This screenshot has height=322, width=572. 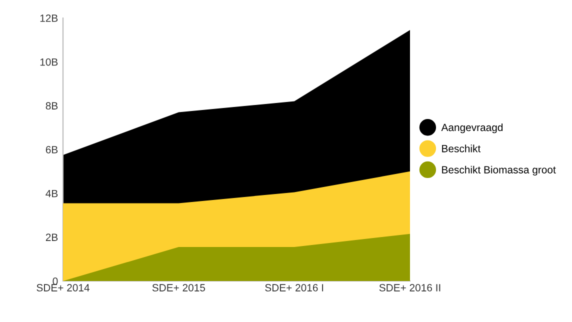 What do you see at coordinates (499, 171) in the screenshot?
I see `legend-label: Beschikt Biomassa groot` at bounding box center [499, 171].